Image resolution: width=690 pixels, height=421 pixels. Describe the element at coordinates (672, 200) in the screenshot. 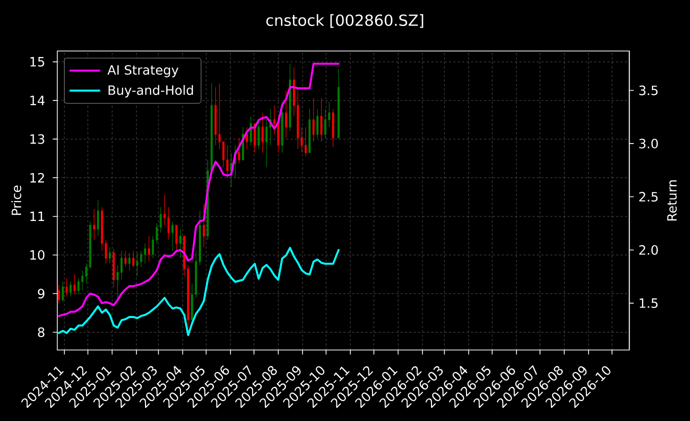

I see `y2-axis-title: Return` at that location.